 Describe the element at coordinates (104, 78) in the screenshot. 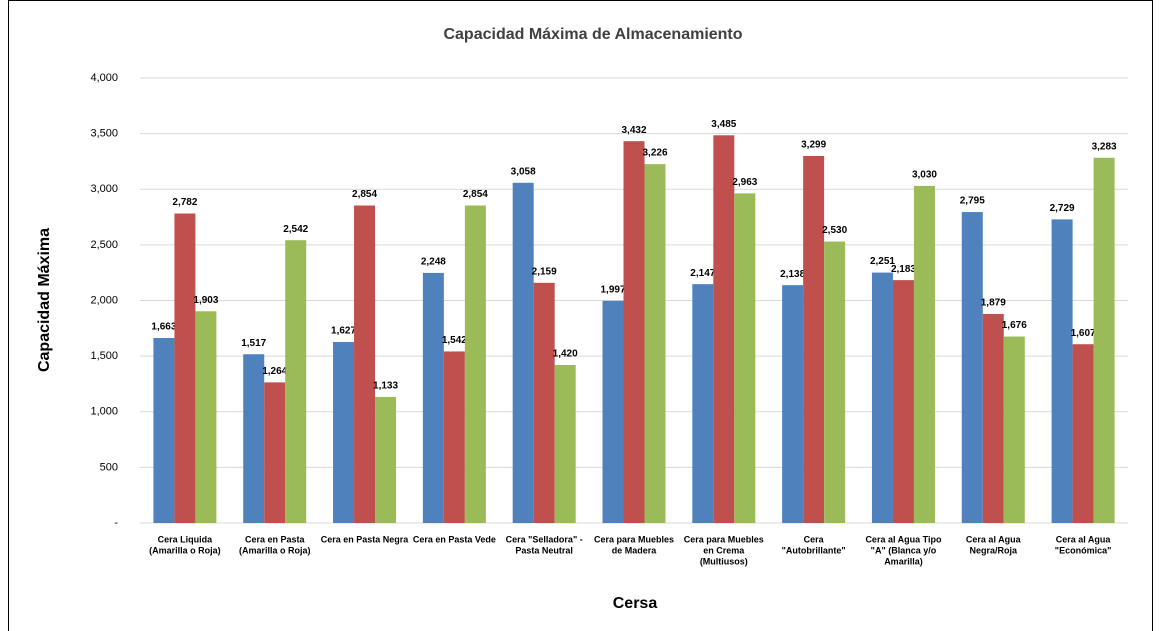

I see `y-tick-label: 4,000` at that location.